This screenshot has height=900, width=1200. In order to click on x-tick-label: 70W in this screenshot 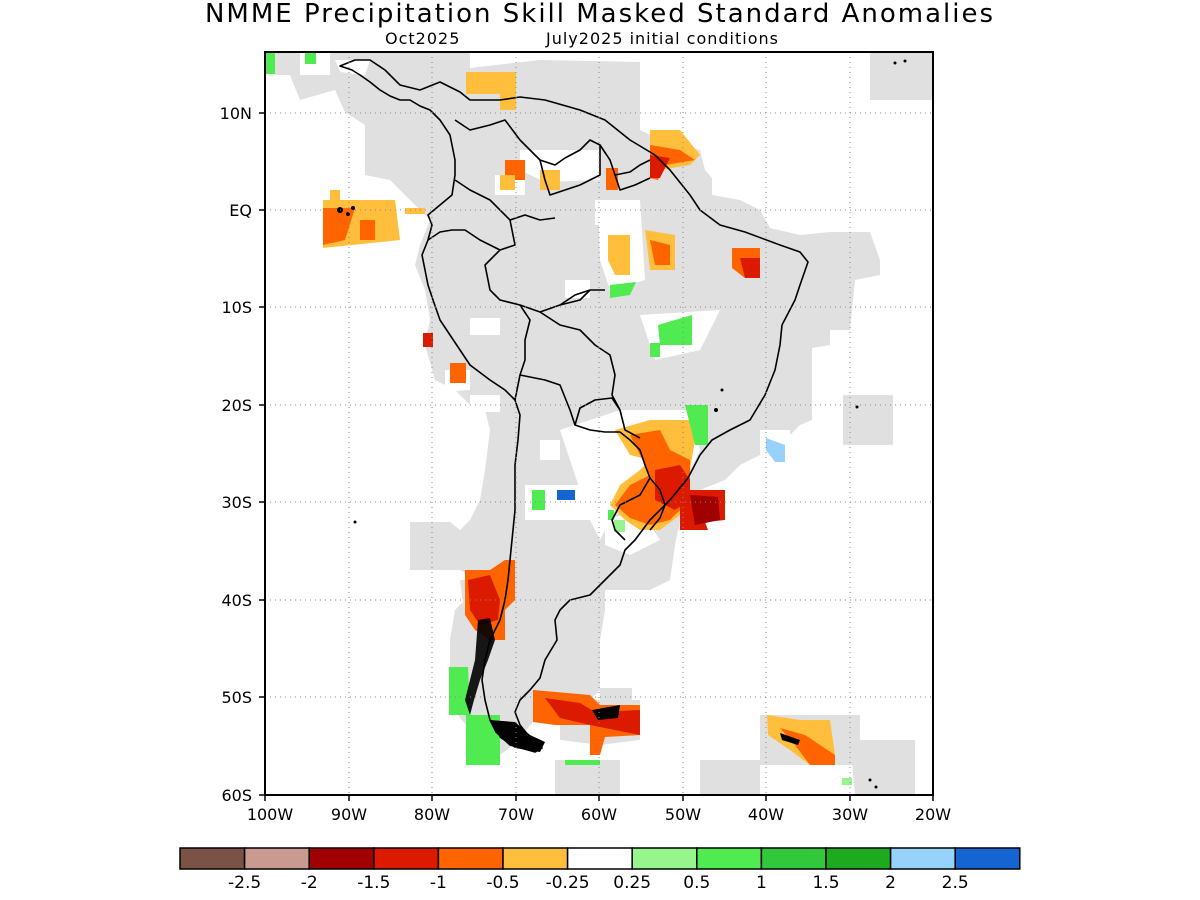, I will do `click(516, 814)`.